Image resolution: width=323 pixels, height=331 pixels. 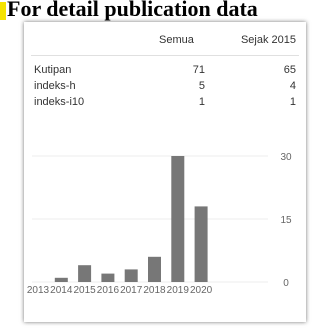 I want to click on bar-2016, so click(x=108, y=277).